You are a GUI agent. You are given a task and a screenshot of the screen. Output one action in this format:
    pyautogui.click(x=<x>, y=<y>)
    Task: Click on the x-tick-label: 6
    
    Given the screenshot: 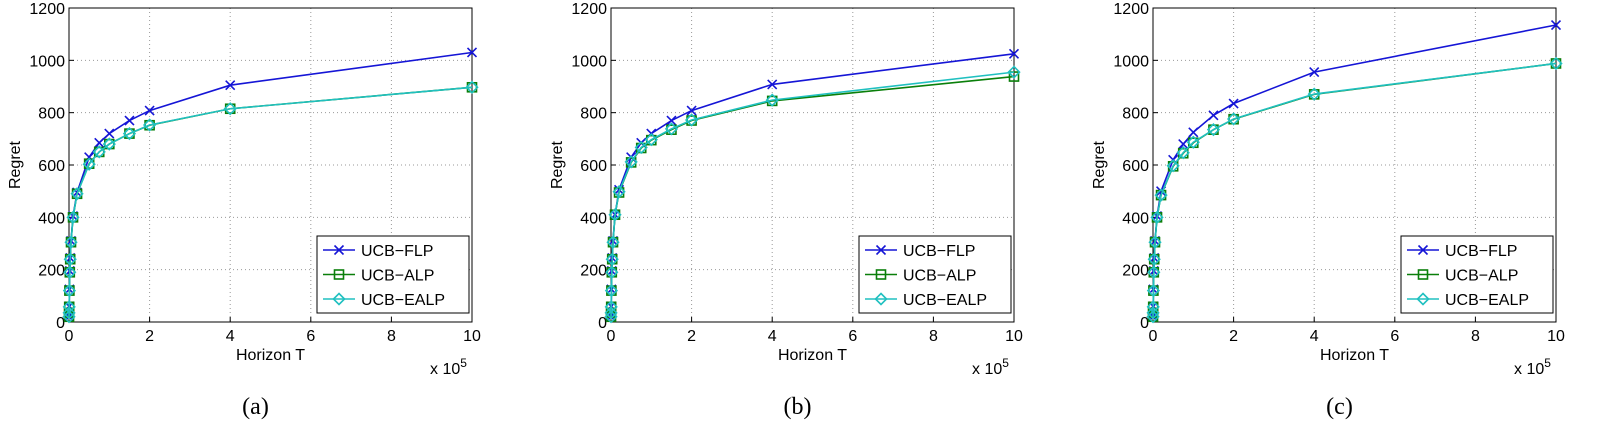 What is the action you would take?
    pyautogui.click(x=1394, y=336)
    